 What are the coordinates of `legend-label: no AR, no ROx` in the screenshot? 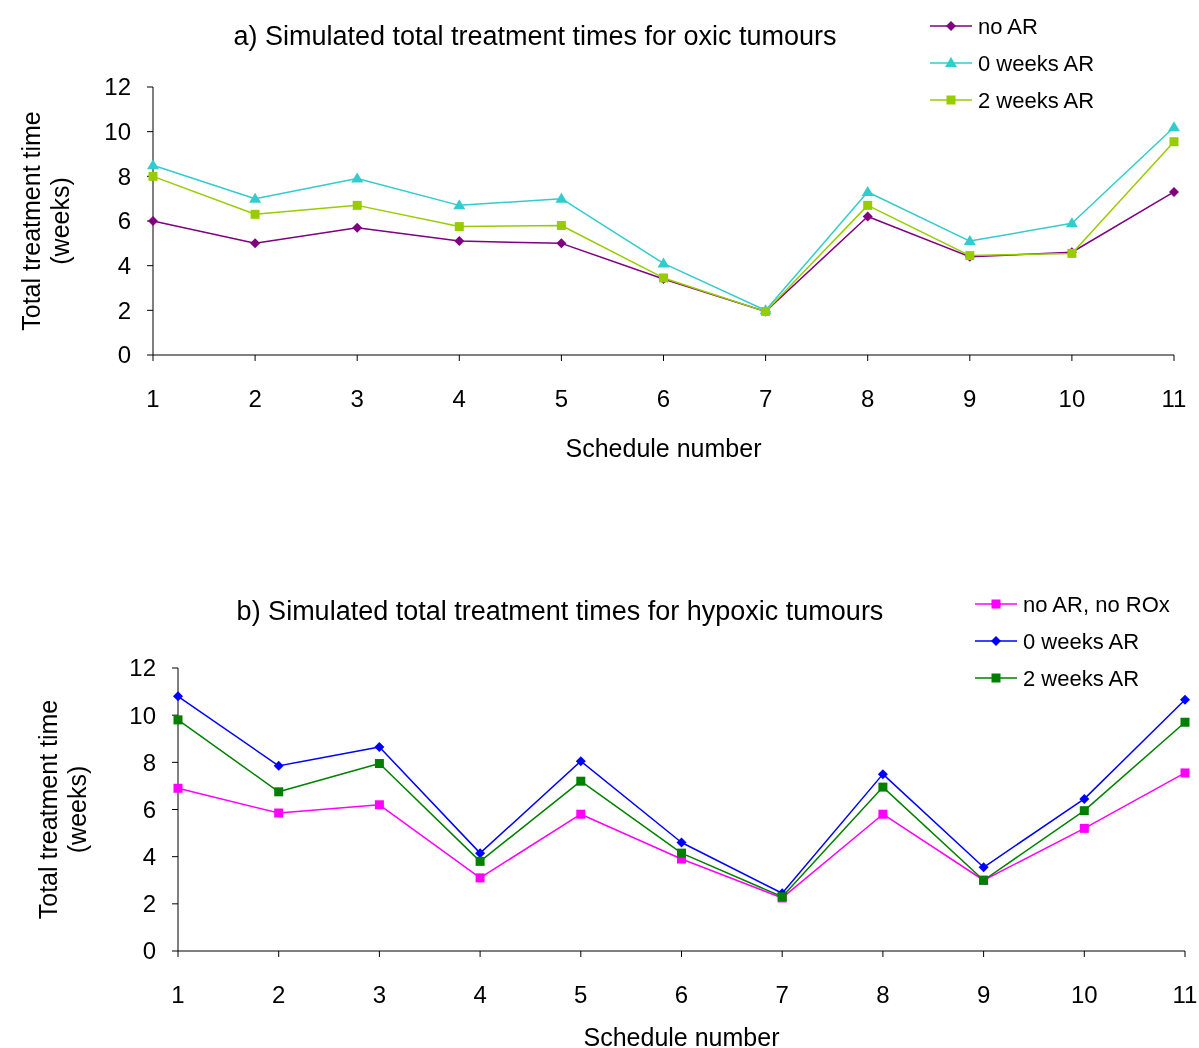 It's located at (1096, 604).